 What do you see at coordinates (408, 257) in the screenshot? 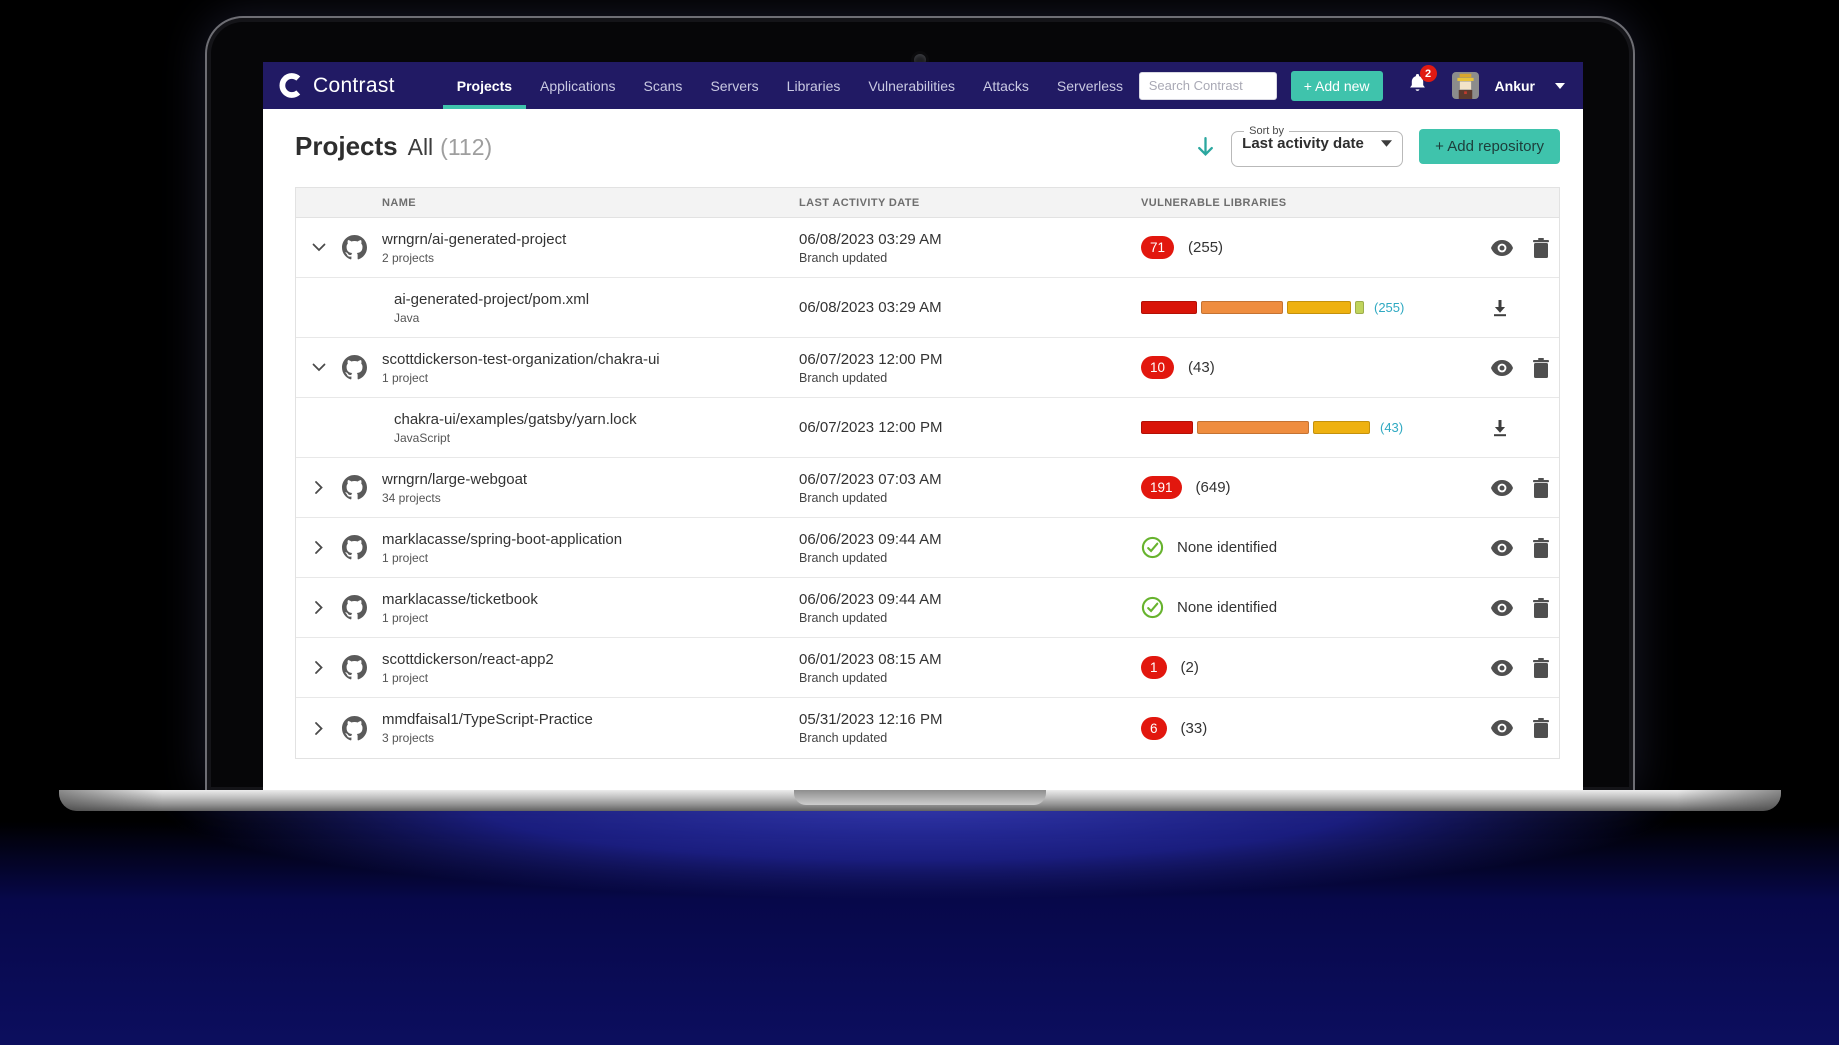
I see `repo-subtitle: 2 projects` at bounding box center [408, 257].